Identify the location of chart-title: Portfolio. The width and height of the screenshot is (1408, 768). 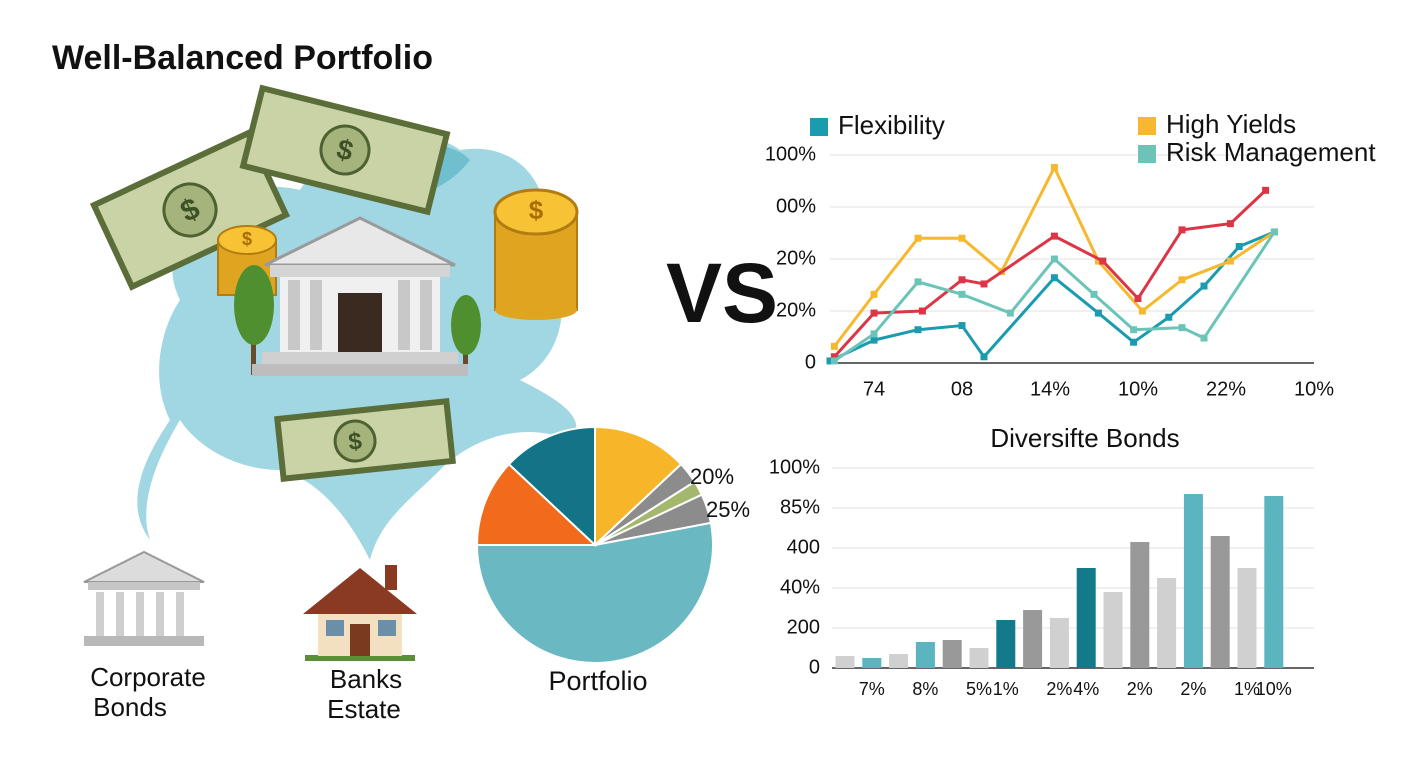
(597, 681).